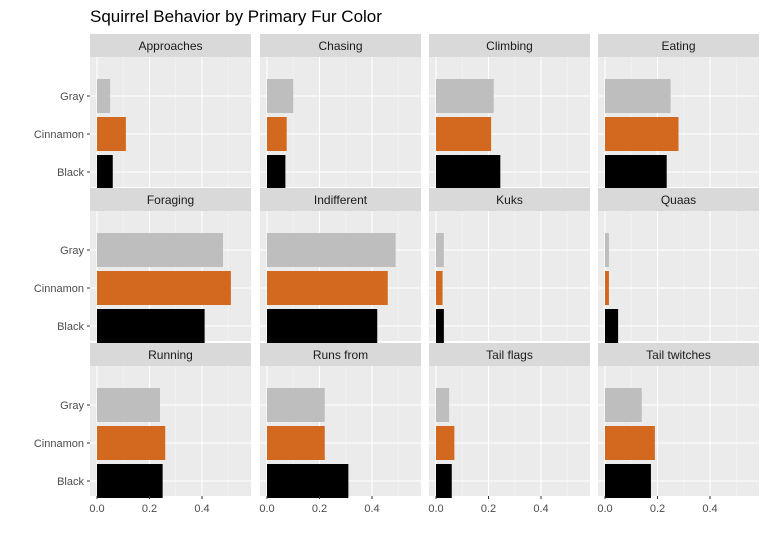 This screenshot has height=533, width=768. I want to click on strip-label: Indifferent, so click(341, 200).